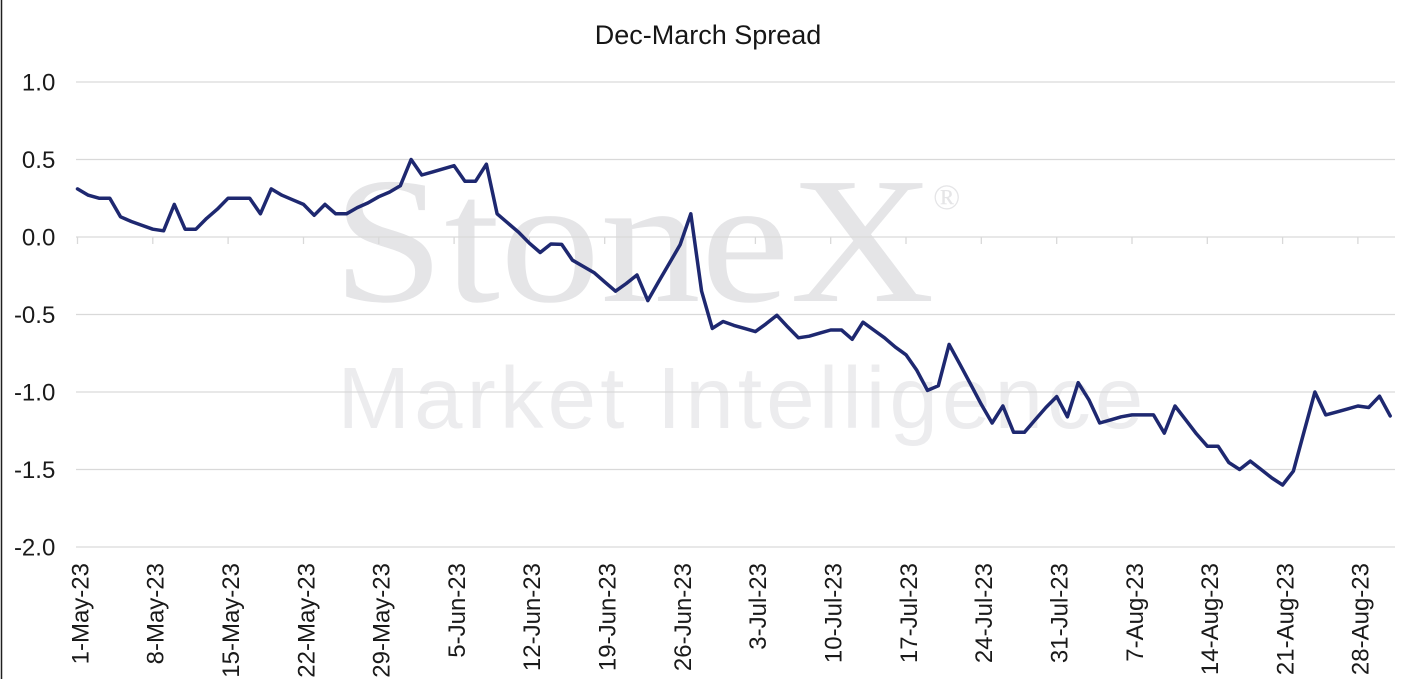 The height and width of the screenshot is (693, 1418). Describe the element at coordinates (38, 83) in the screenshot. I see `svg-text: 1.0` at that location.